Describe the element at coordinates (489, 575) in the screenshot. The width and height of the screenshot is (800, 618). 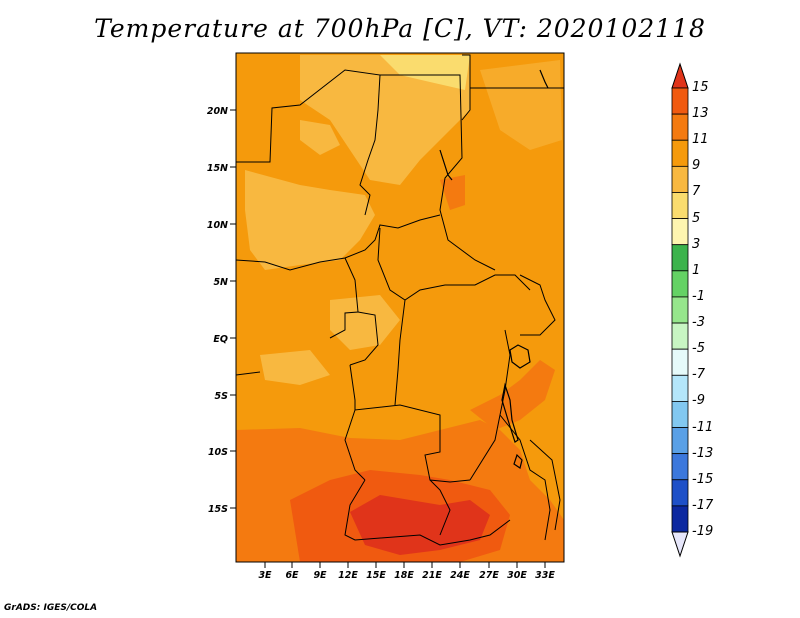
I see `lon-tick-label: 27E` at that location.